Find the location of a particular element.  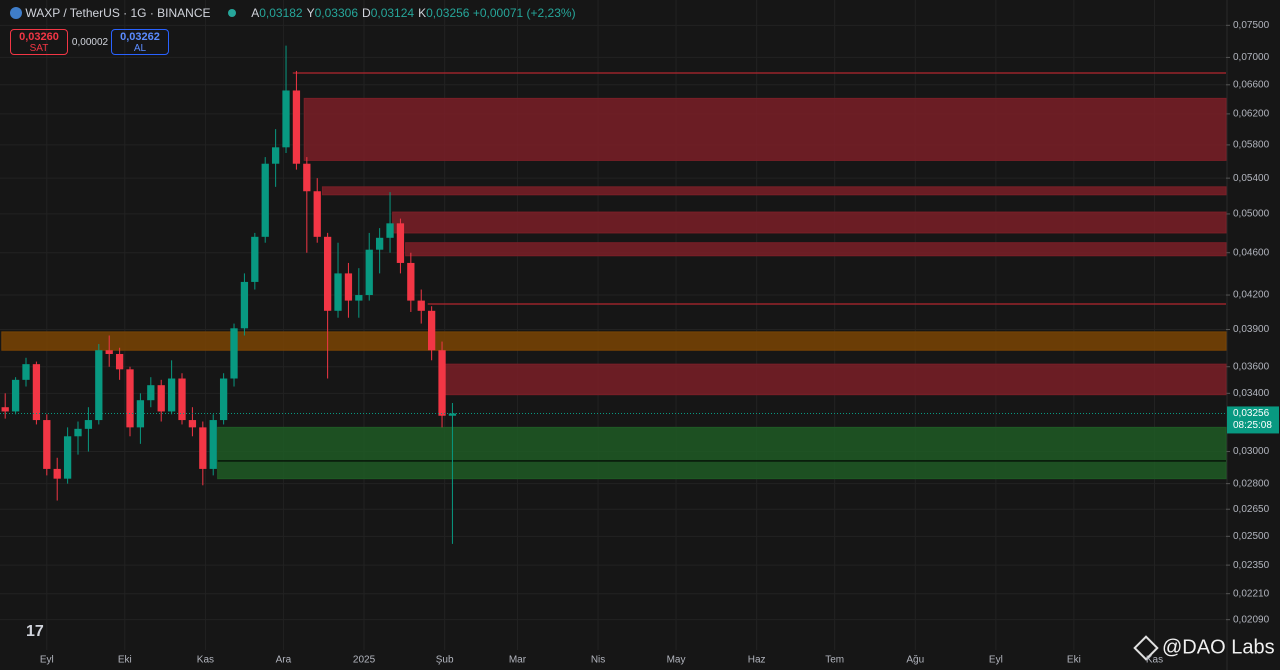

ohlc-key: Y is located at coordinates (310, 13).